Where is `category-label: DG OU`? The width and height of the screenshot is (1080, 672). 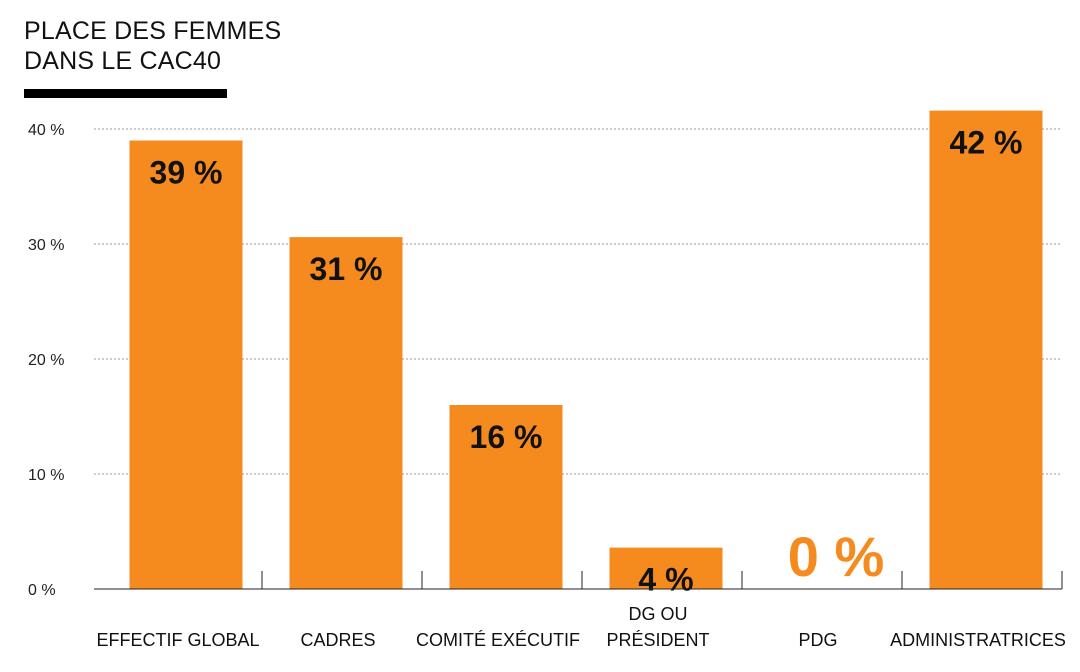
category-label: DG OU is located at coordinates (657, 614).